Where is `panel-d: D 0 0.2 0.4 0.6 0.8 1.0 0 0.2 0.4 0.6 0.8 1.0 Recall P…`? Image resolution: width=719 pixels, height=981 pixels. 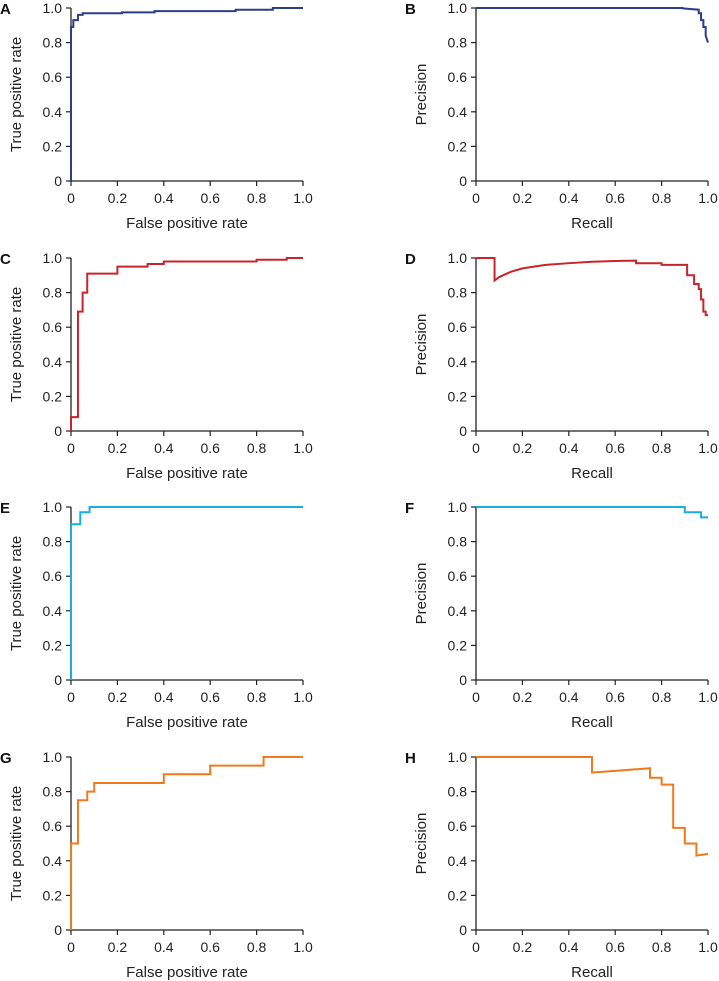
panel-d: D 0 0.2 0.4 0.6 0.8 1.0 0 0.2 0.4 0.6 0.8 1.0 Recall P… is located at coordinates (561, 366).